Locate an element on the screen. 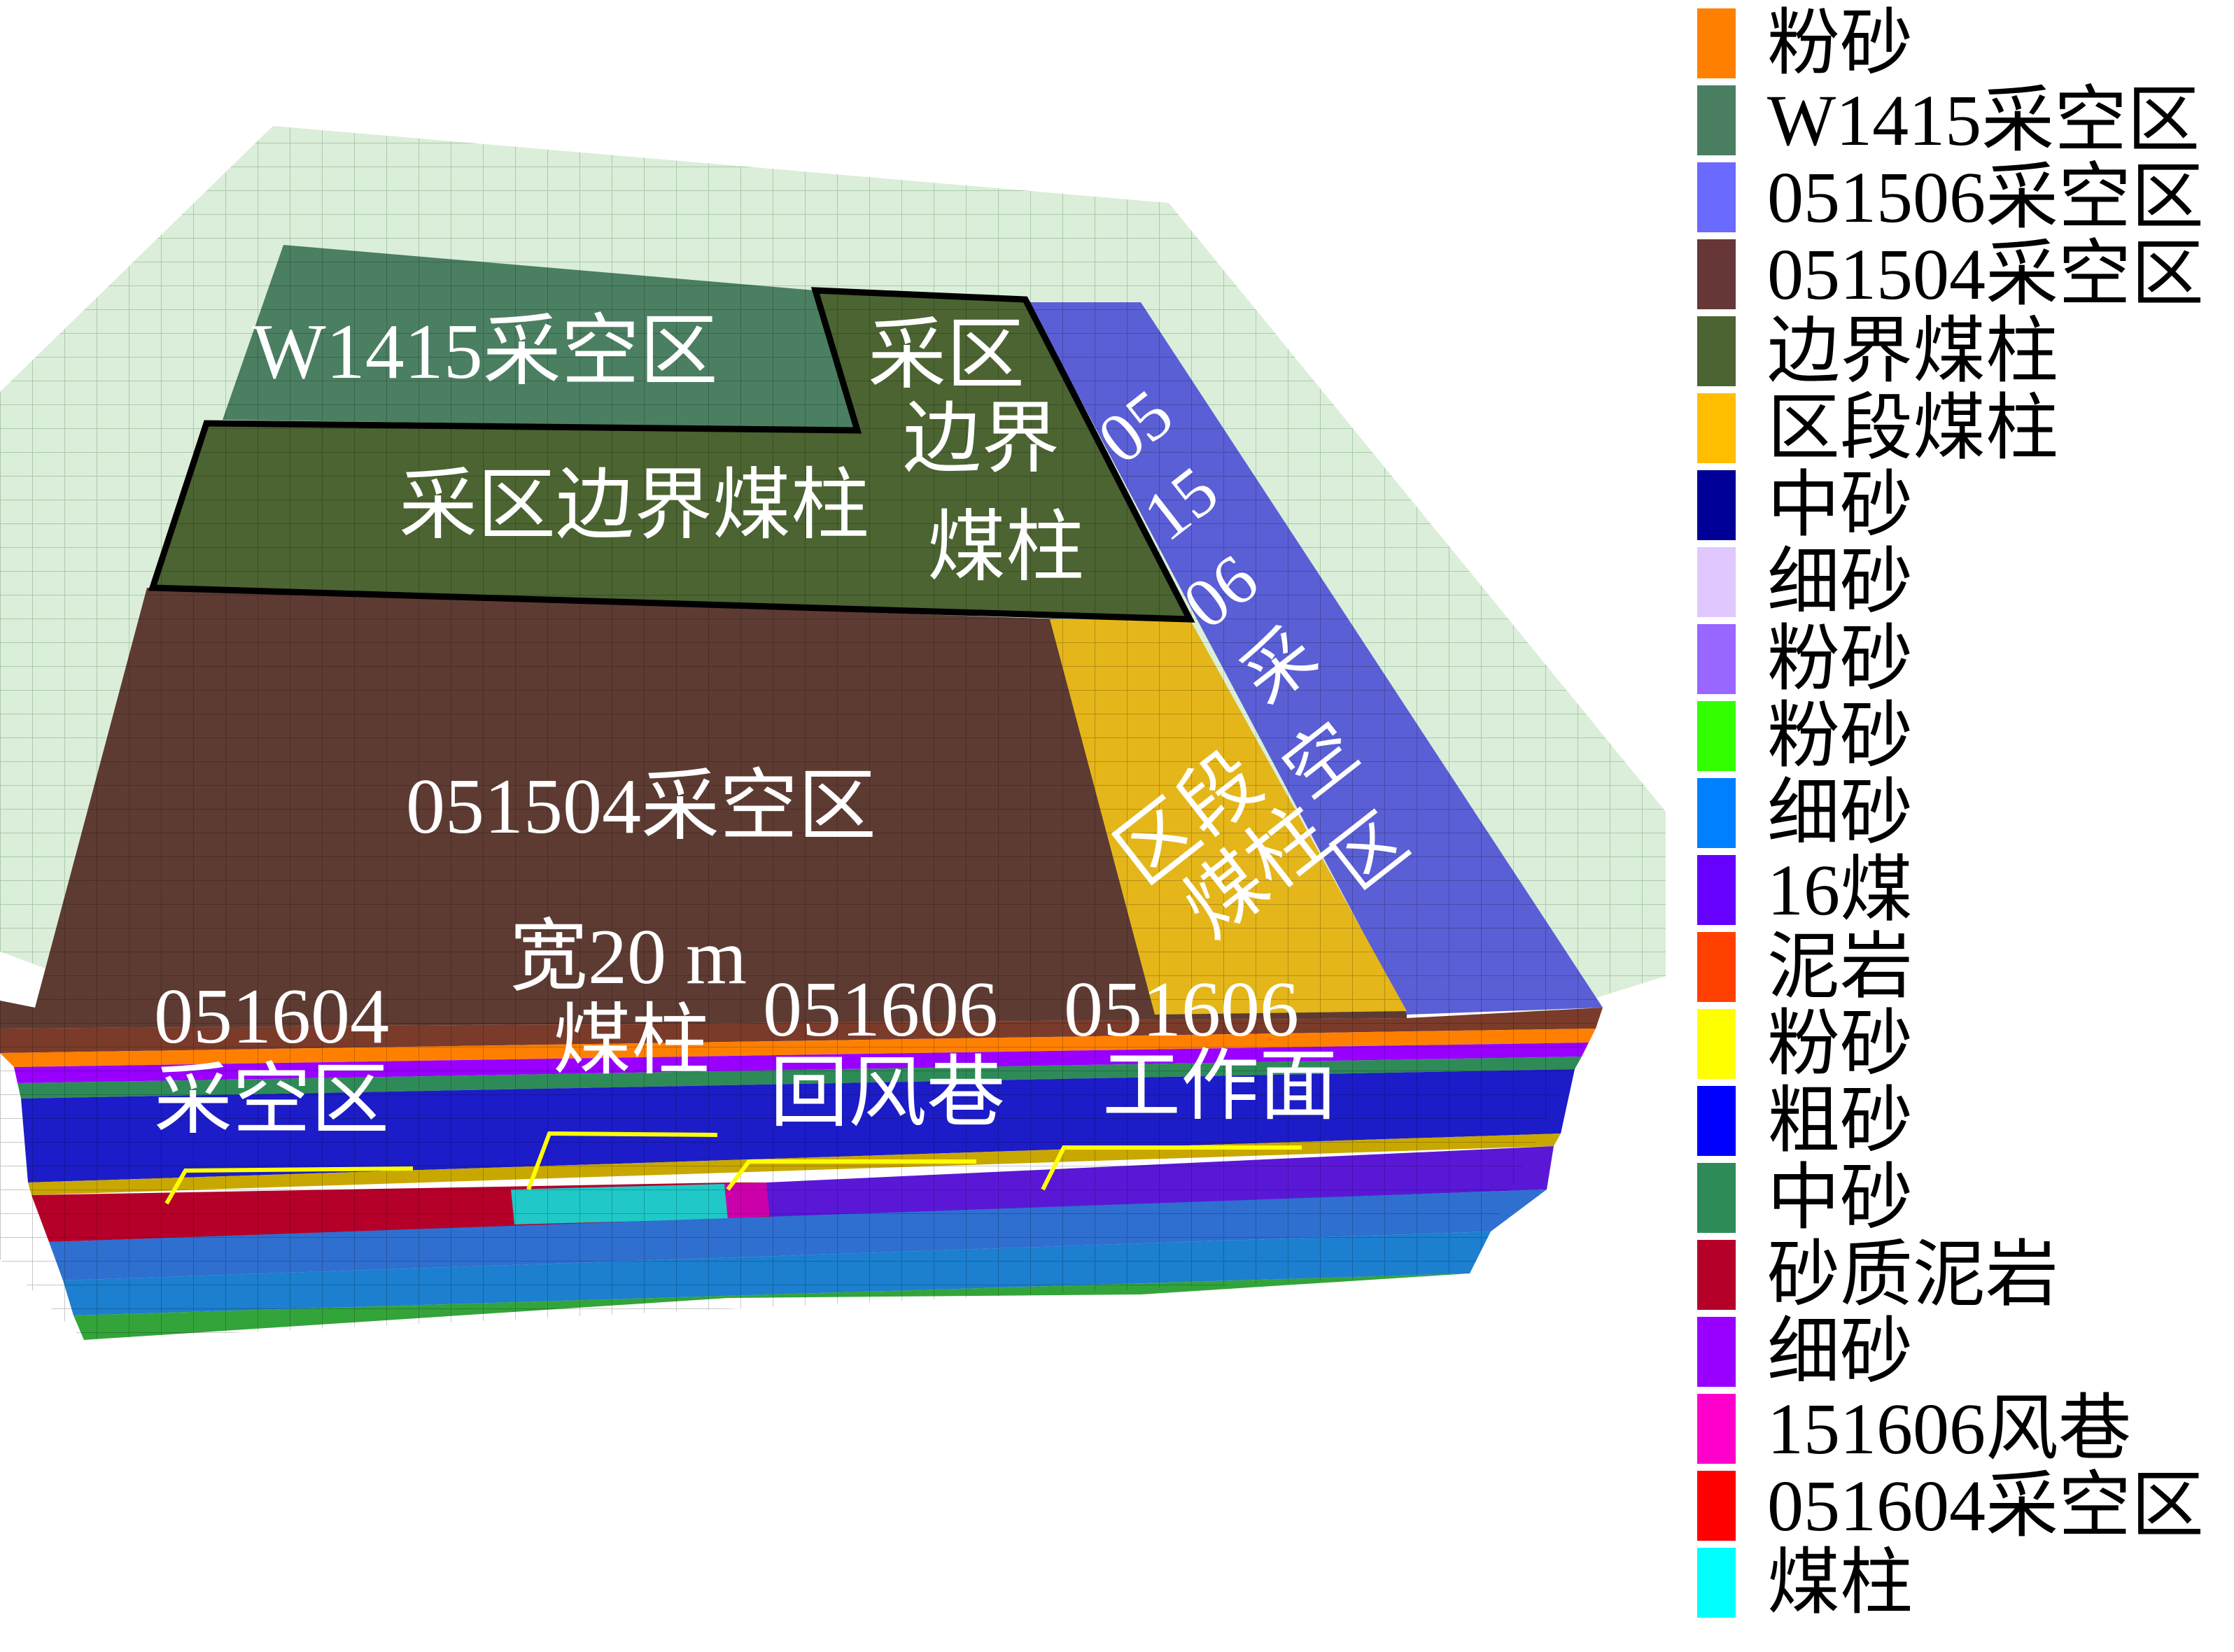 The height and width of the screenshot is (1652, 2234). legend-label: 151606风巷 is located at coordinates (1949, 1429).